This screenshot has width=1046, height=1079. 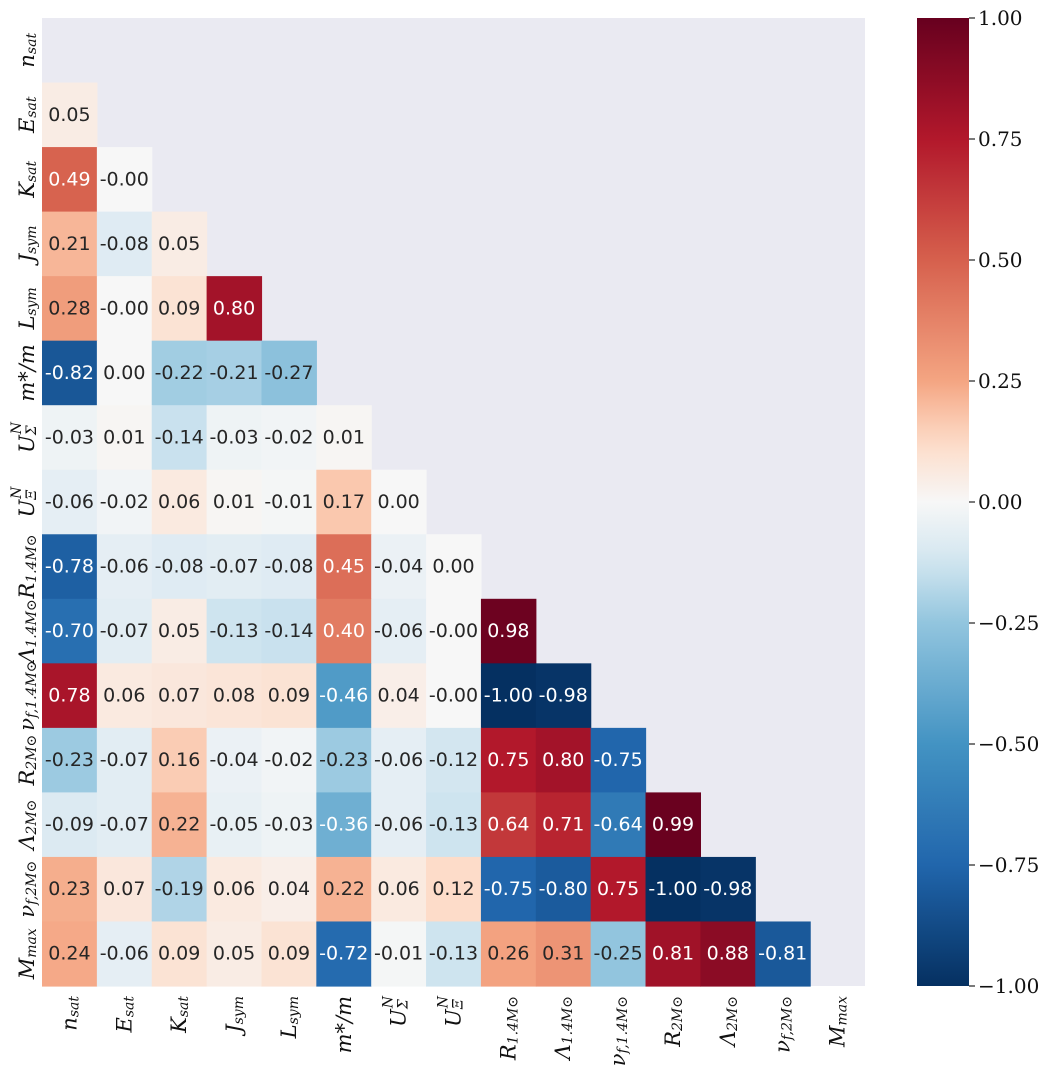 What do you see at coordinates (179, 373) in the screenshot?
I see `heatmap-cell: -0.22` at bounding box center [179, 373].